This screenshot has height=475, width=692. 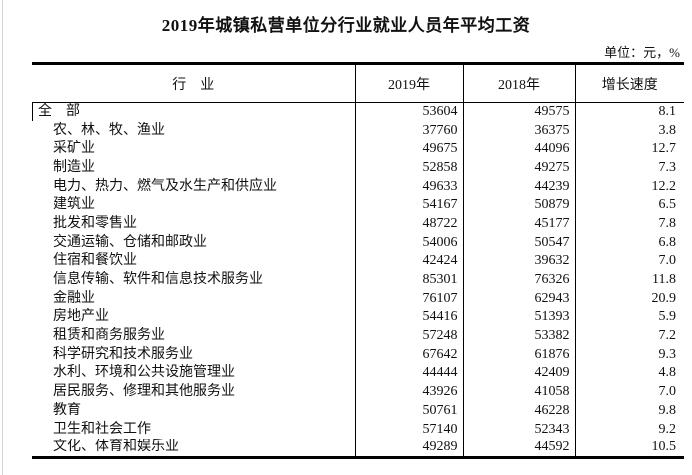 I want to click on industry-cell: 教育, so click(x=67, y=410).